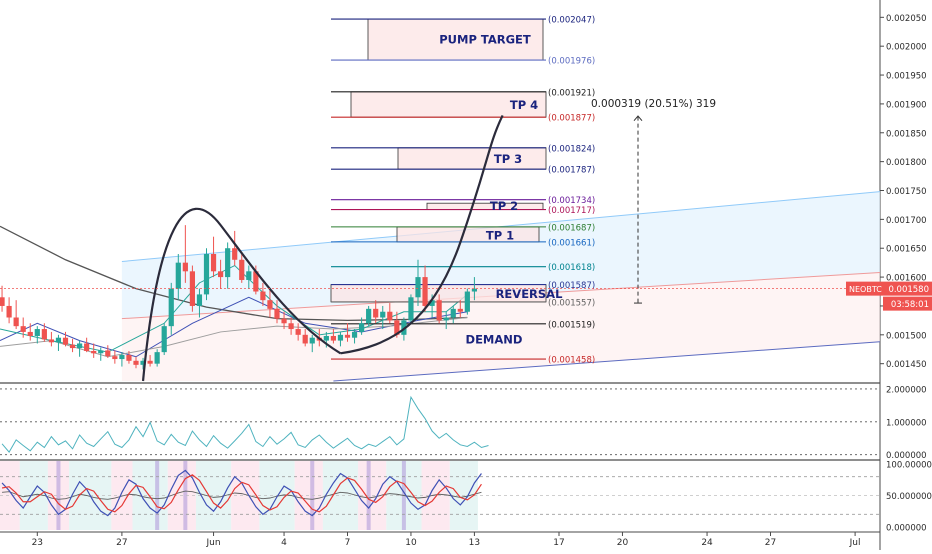 Image resolution: width=932 pixels, height=554 pixels. What do you see at coordinates (906, 279) in the screenshot?
I see `price-tick-label: 0.001600` at bounding box center [906, 279].